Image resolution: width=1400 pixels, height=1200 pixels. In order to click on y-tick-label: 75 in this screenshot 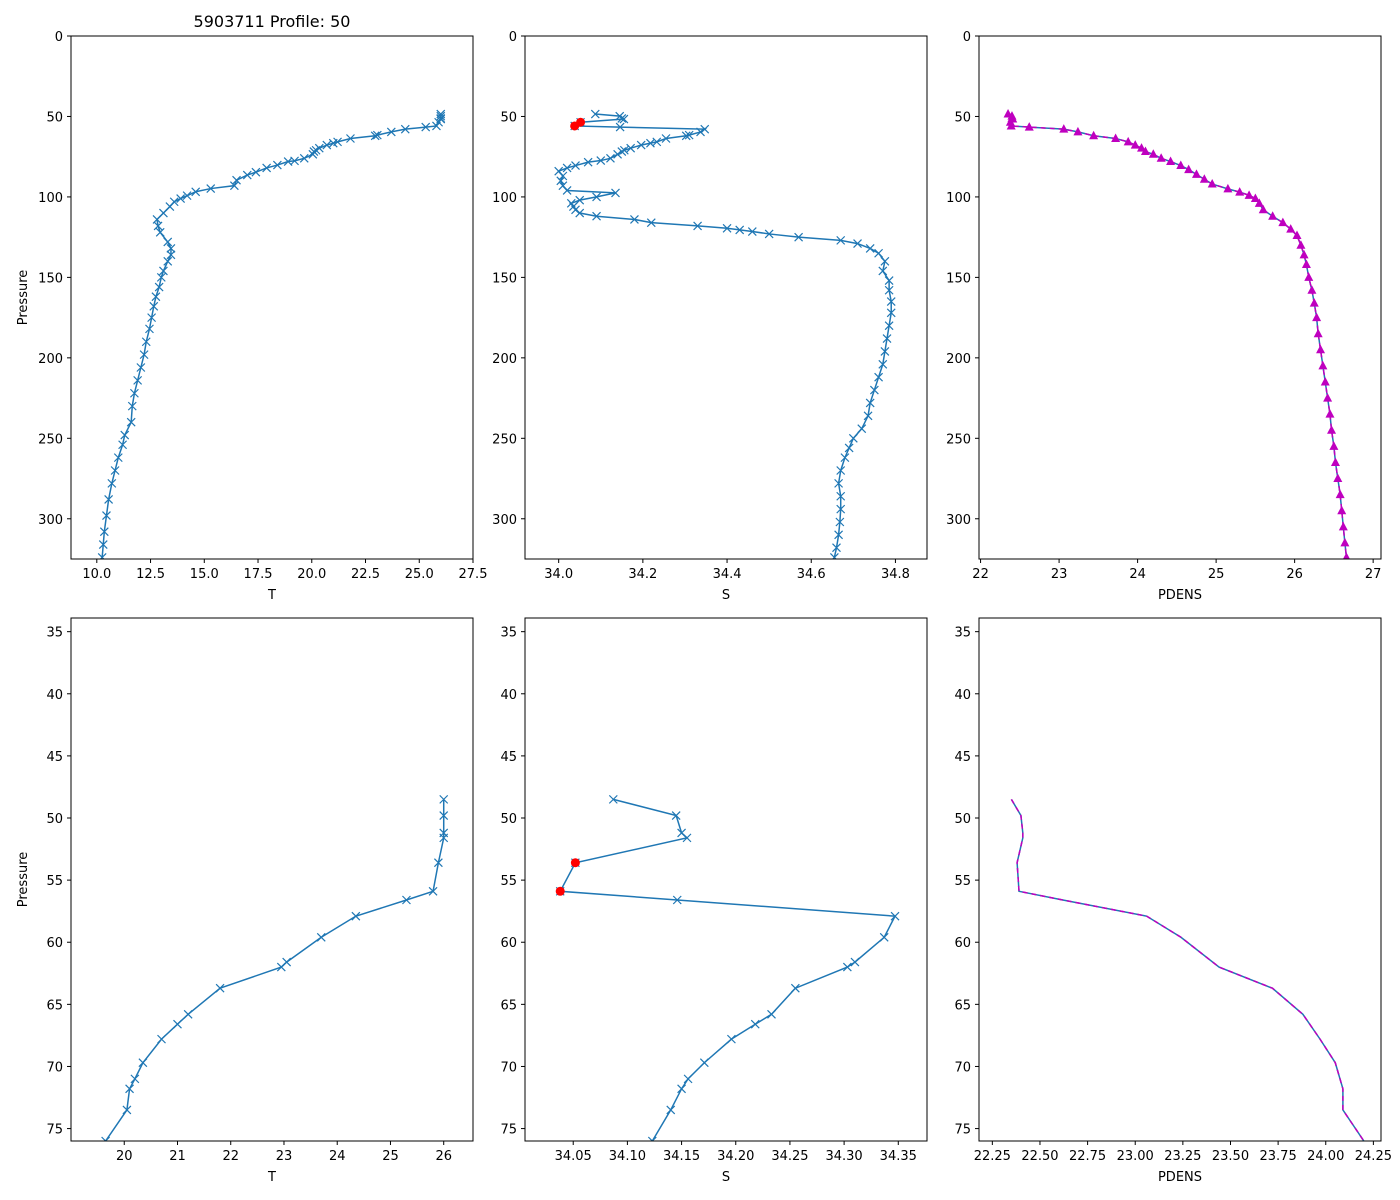, I will do `click(962, 1130)`.